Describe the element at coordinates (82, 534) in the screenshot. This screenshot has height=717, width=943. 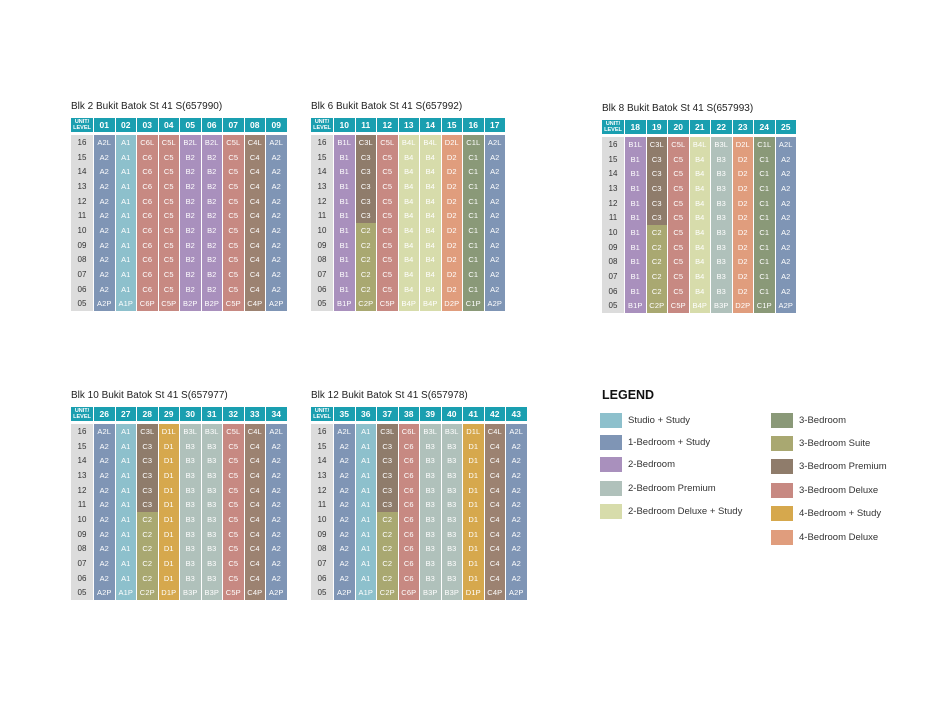
I see `level-label: 09` at that location.